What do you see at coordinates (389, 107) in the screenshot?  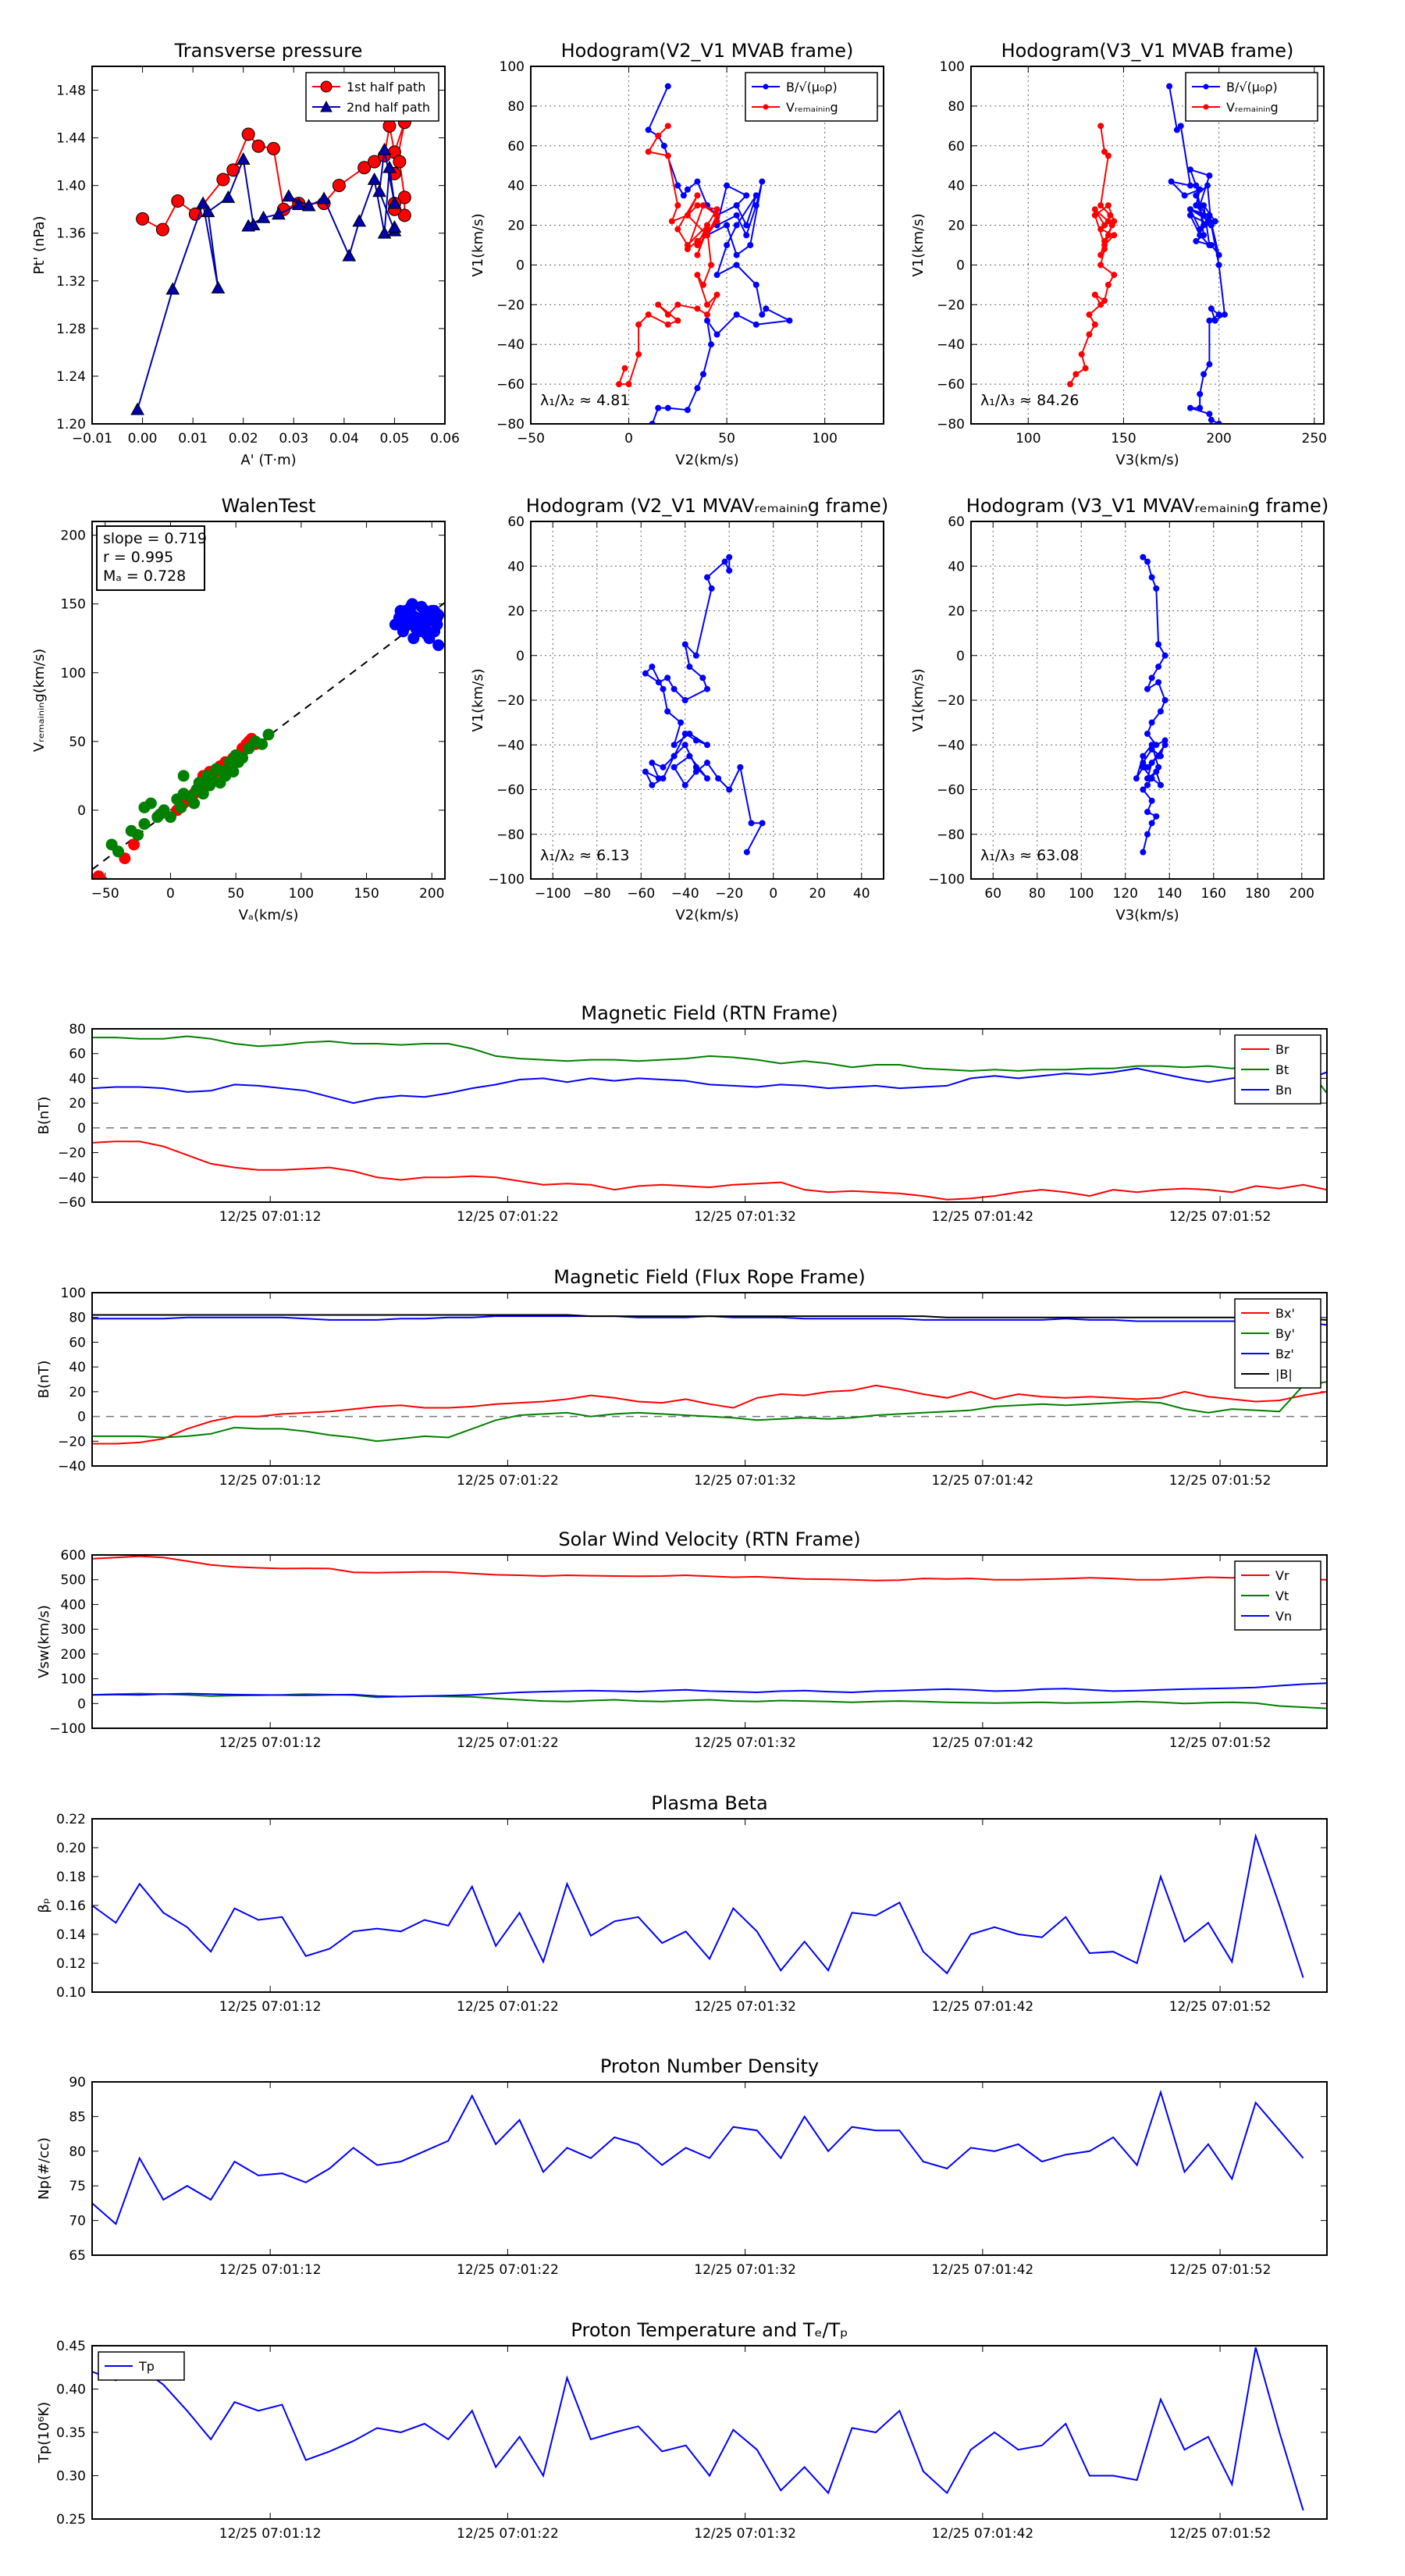 I see `legend-label: 2nd half path` at bounding box center [389, 107].